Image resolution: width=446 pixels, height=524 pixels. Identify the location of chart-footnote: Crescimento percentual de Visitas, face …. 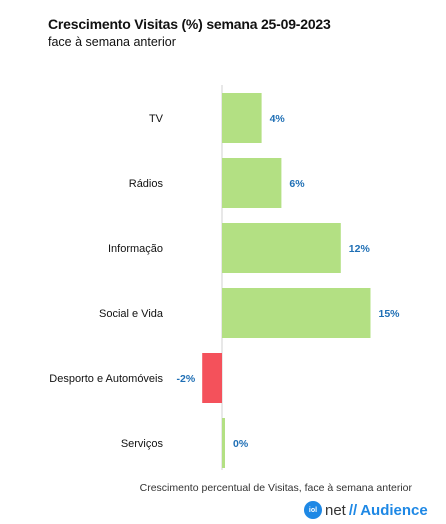
(275, 488).